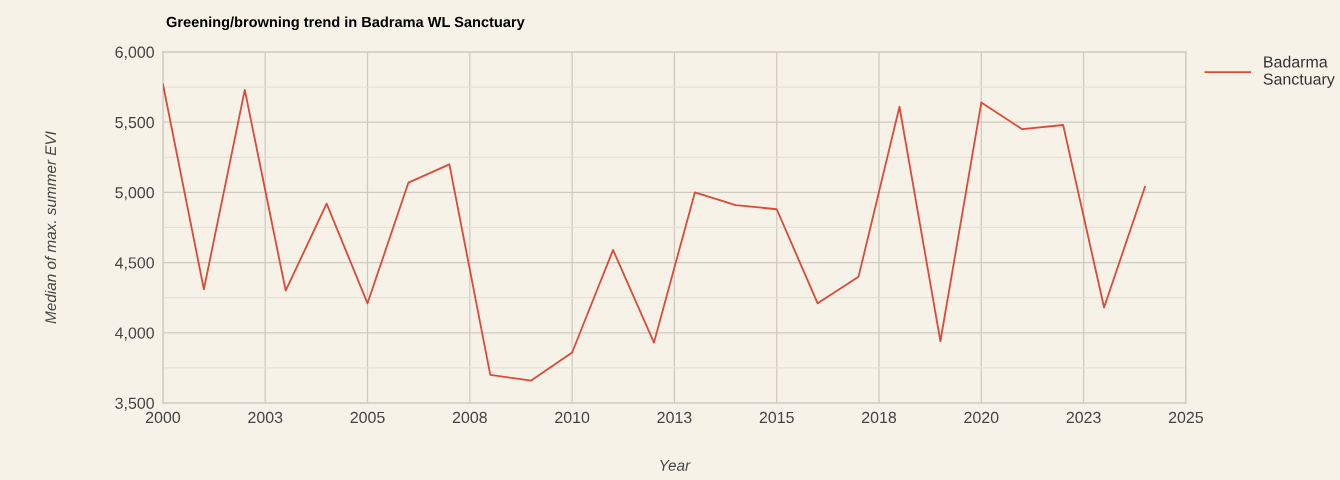 The height and width of the screenshot is (480, 1340). Describe the element at coordinates (134, 53) in the screenshot. I see `y-tick-label: 6,000` at that location.